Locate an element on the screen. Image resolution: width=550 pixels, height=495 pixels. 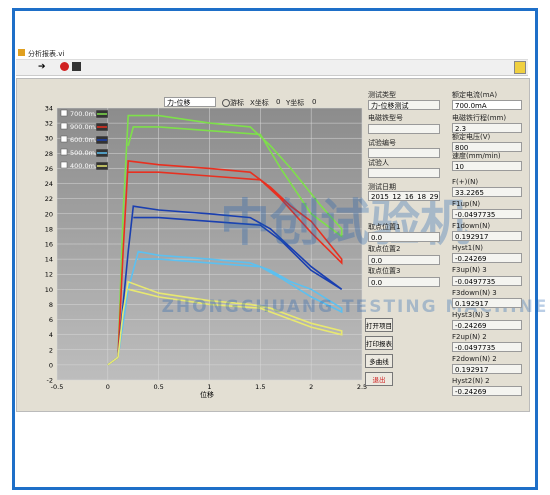
field-label: Hyst3(N) 3 is located at coordinates (471, 315).